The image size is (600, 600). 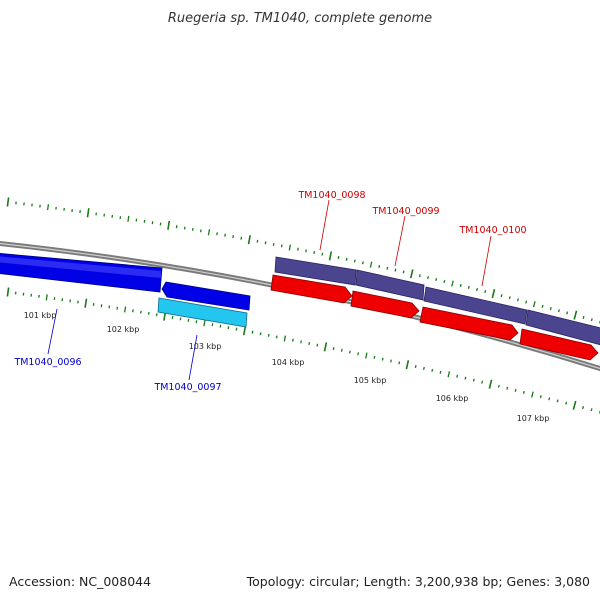 I want to click on gene-tm1040-0097-b, so click(x=202, y=312).